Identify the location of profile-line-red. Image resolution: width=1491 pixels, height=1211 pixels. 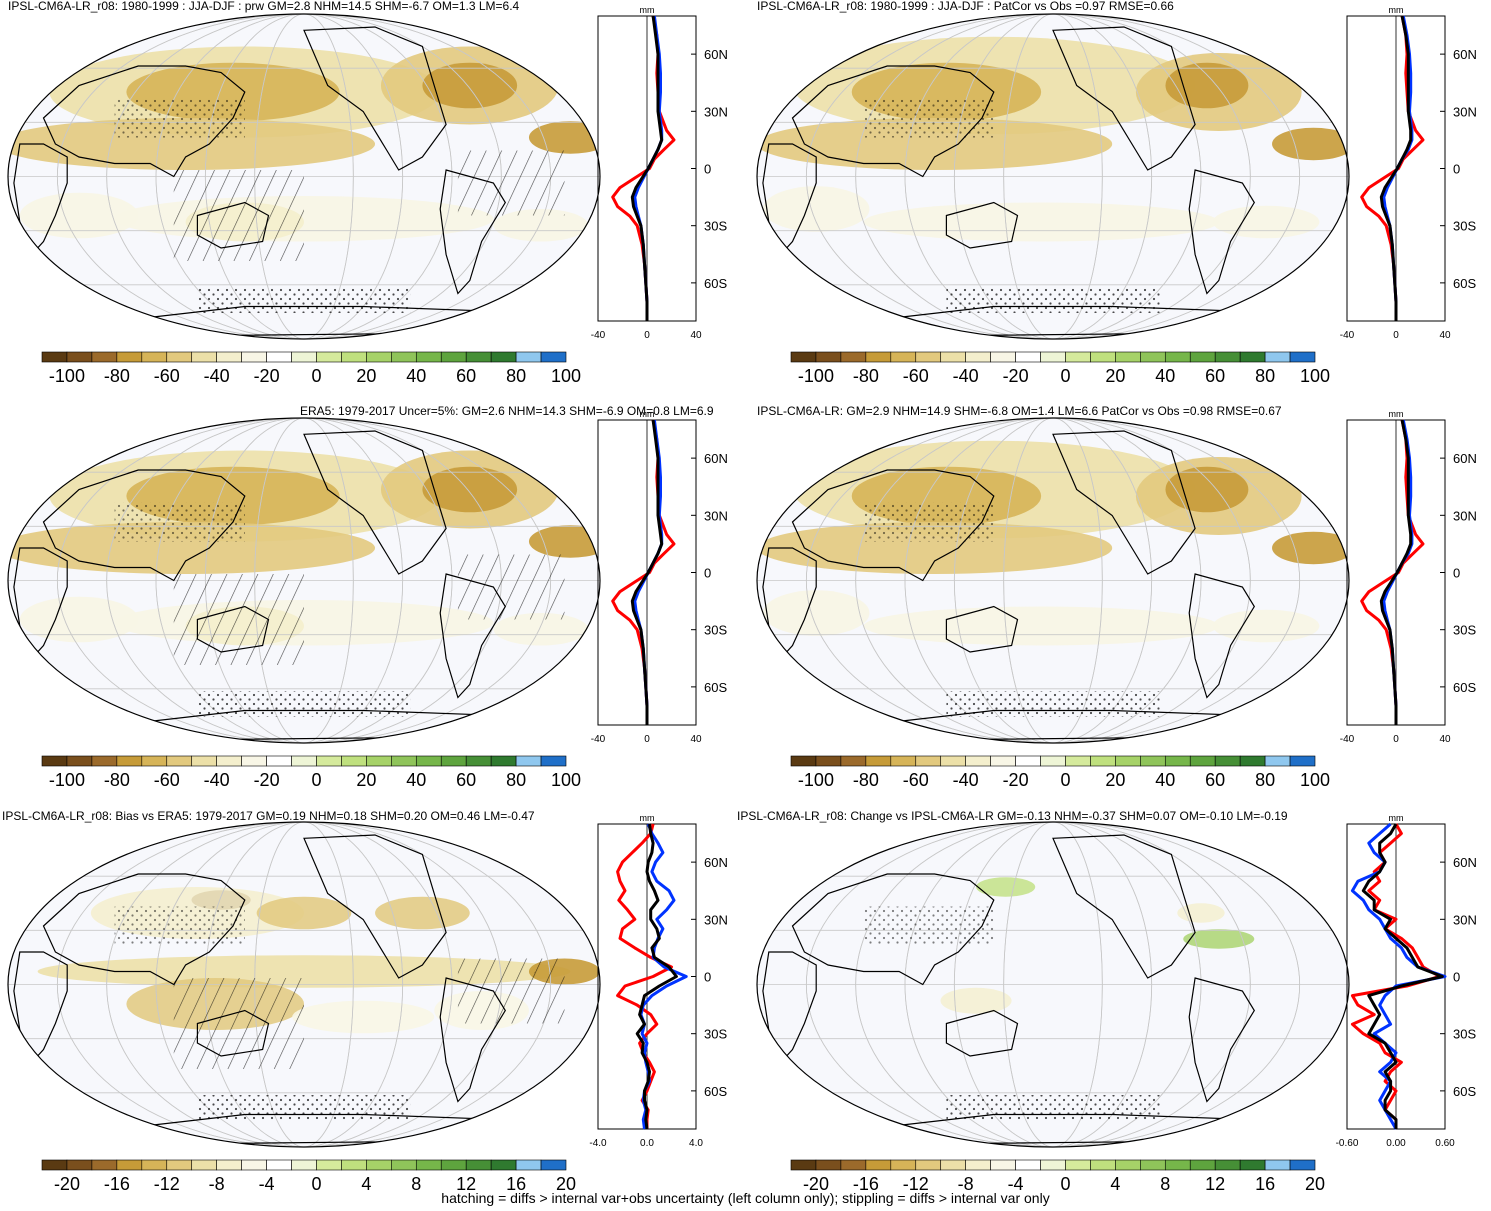
(1392, 572).